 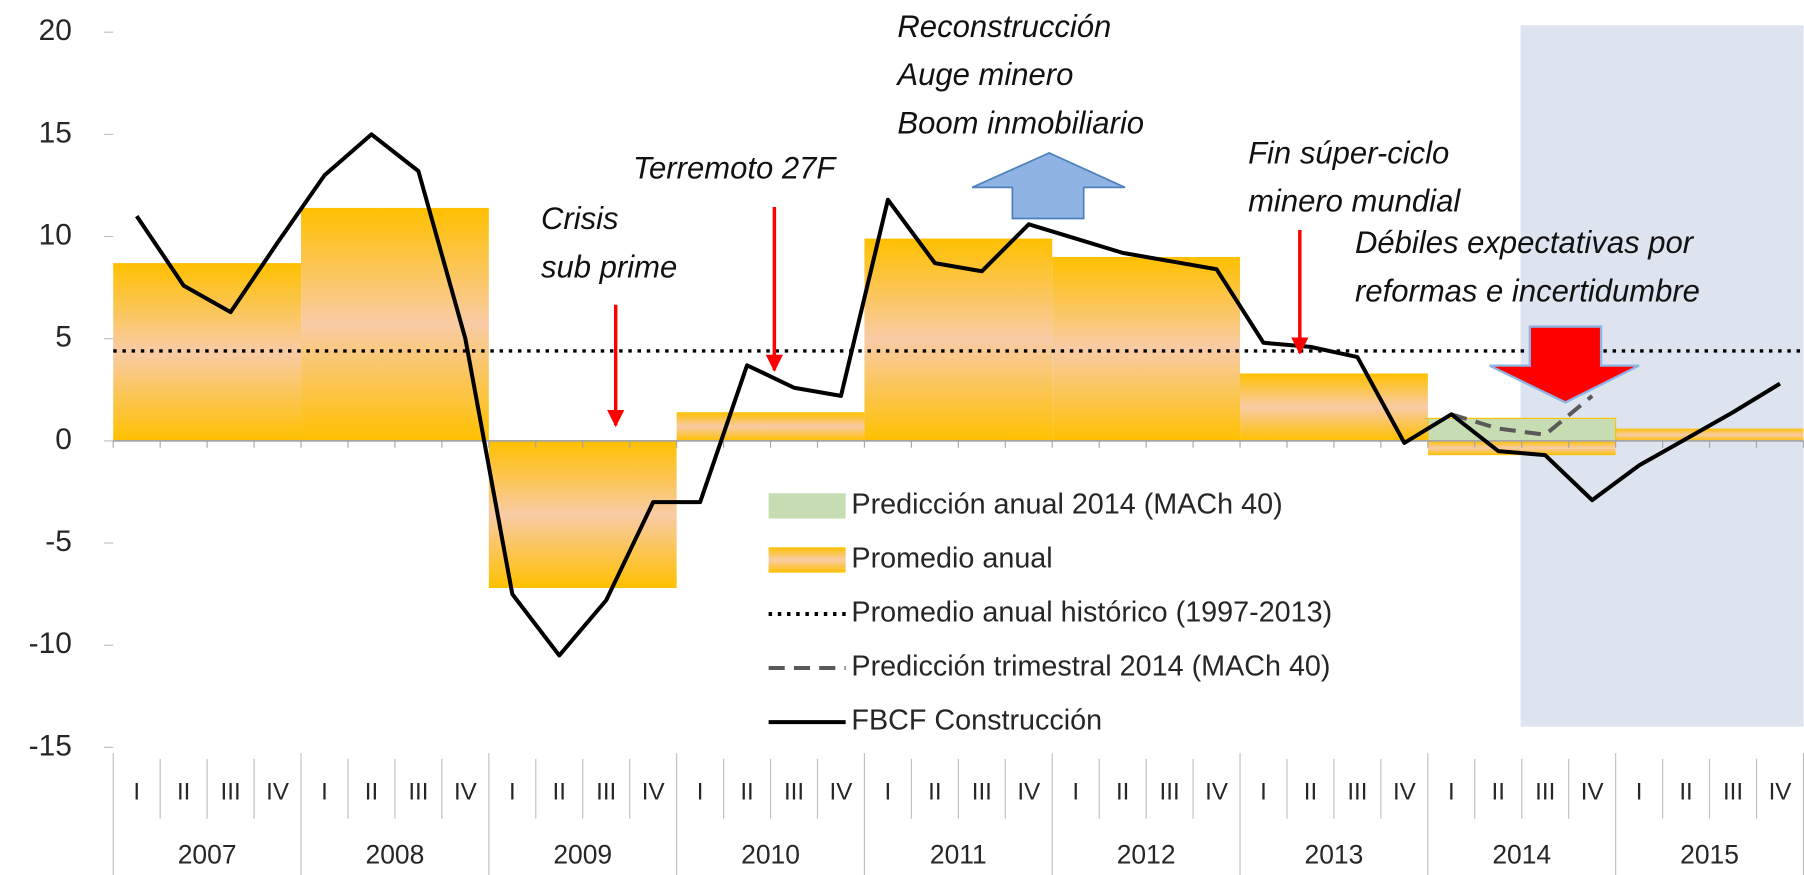 I want to click on group-label: 2008, so click(x=395, y=855).